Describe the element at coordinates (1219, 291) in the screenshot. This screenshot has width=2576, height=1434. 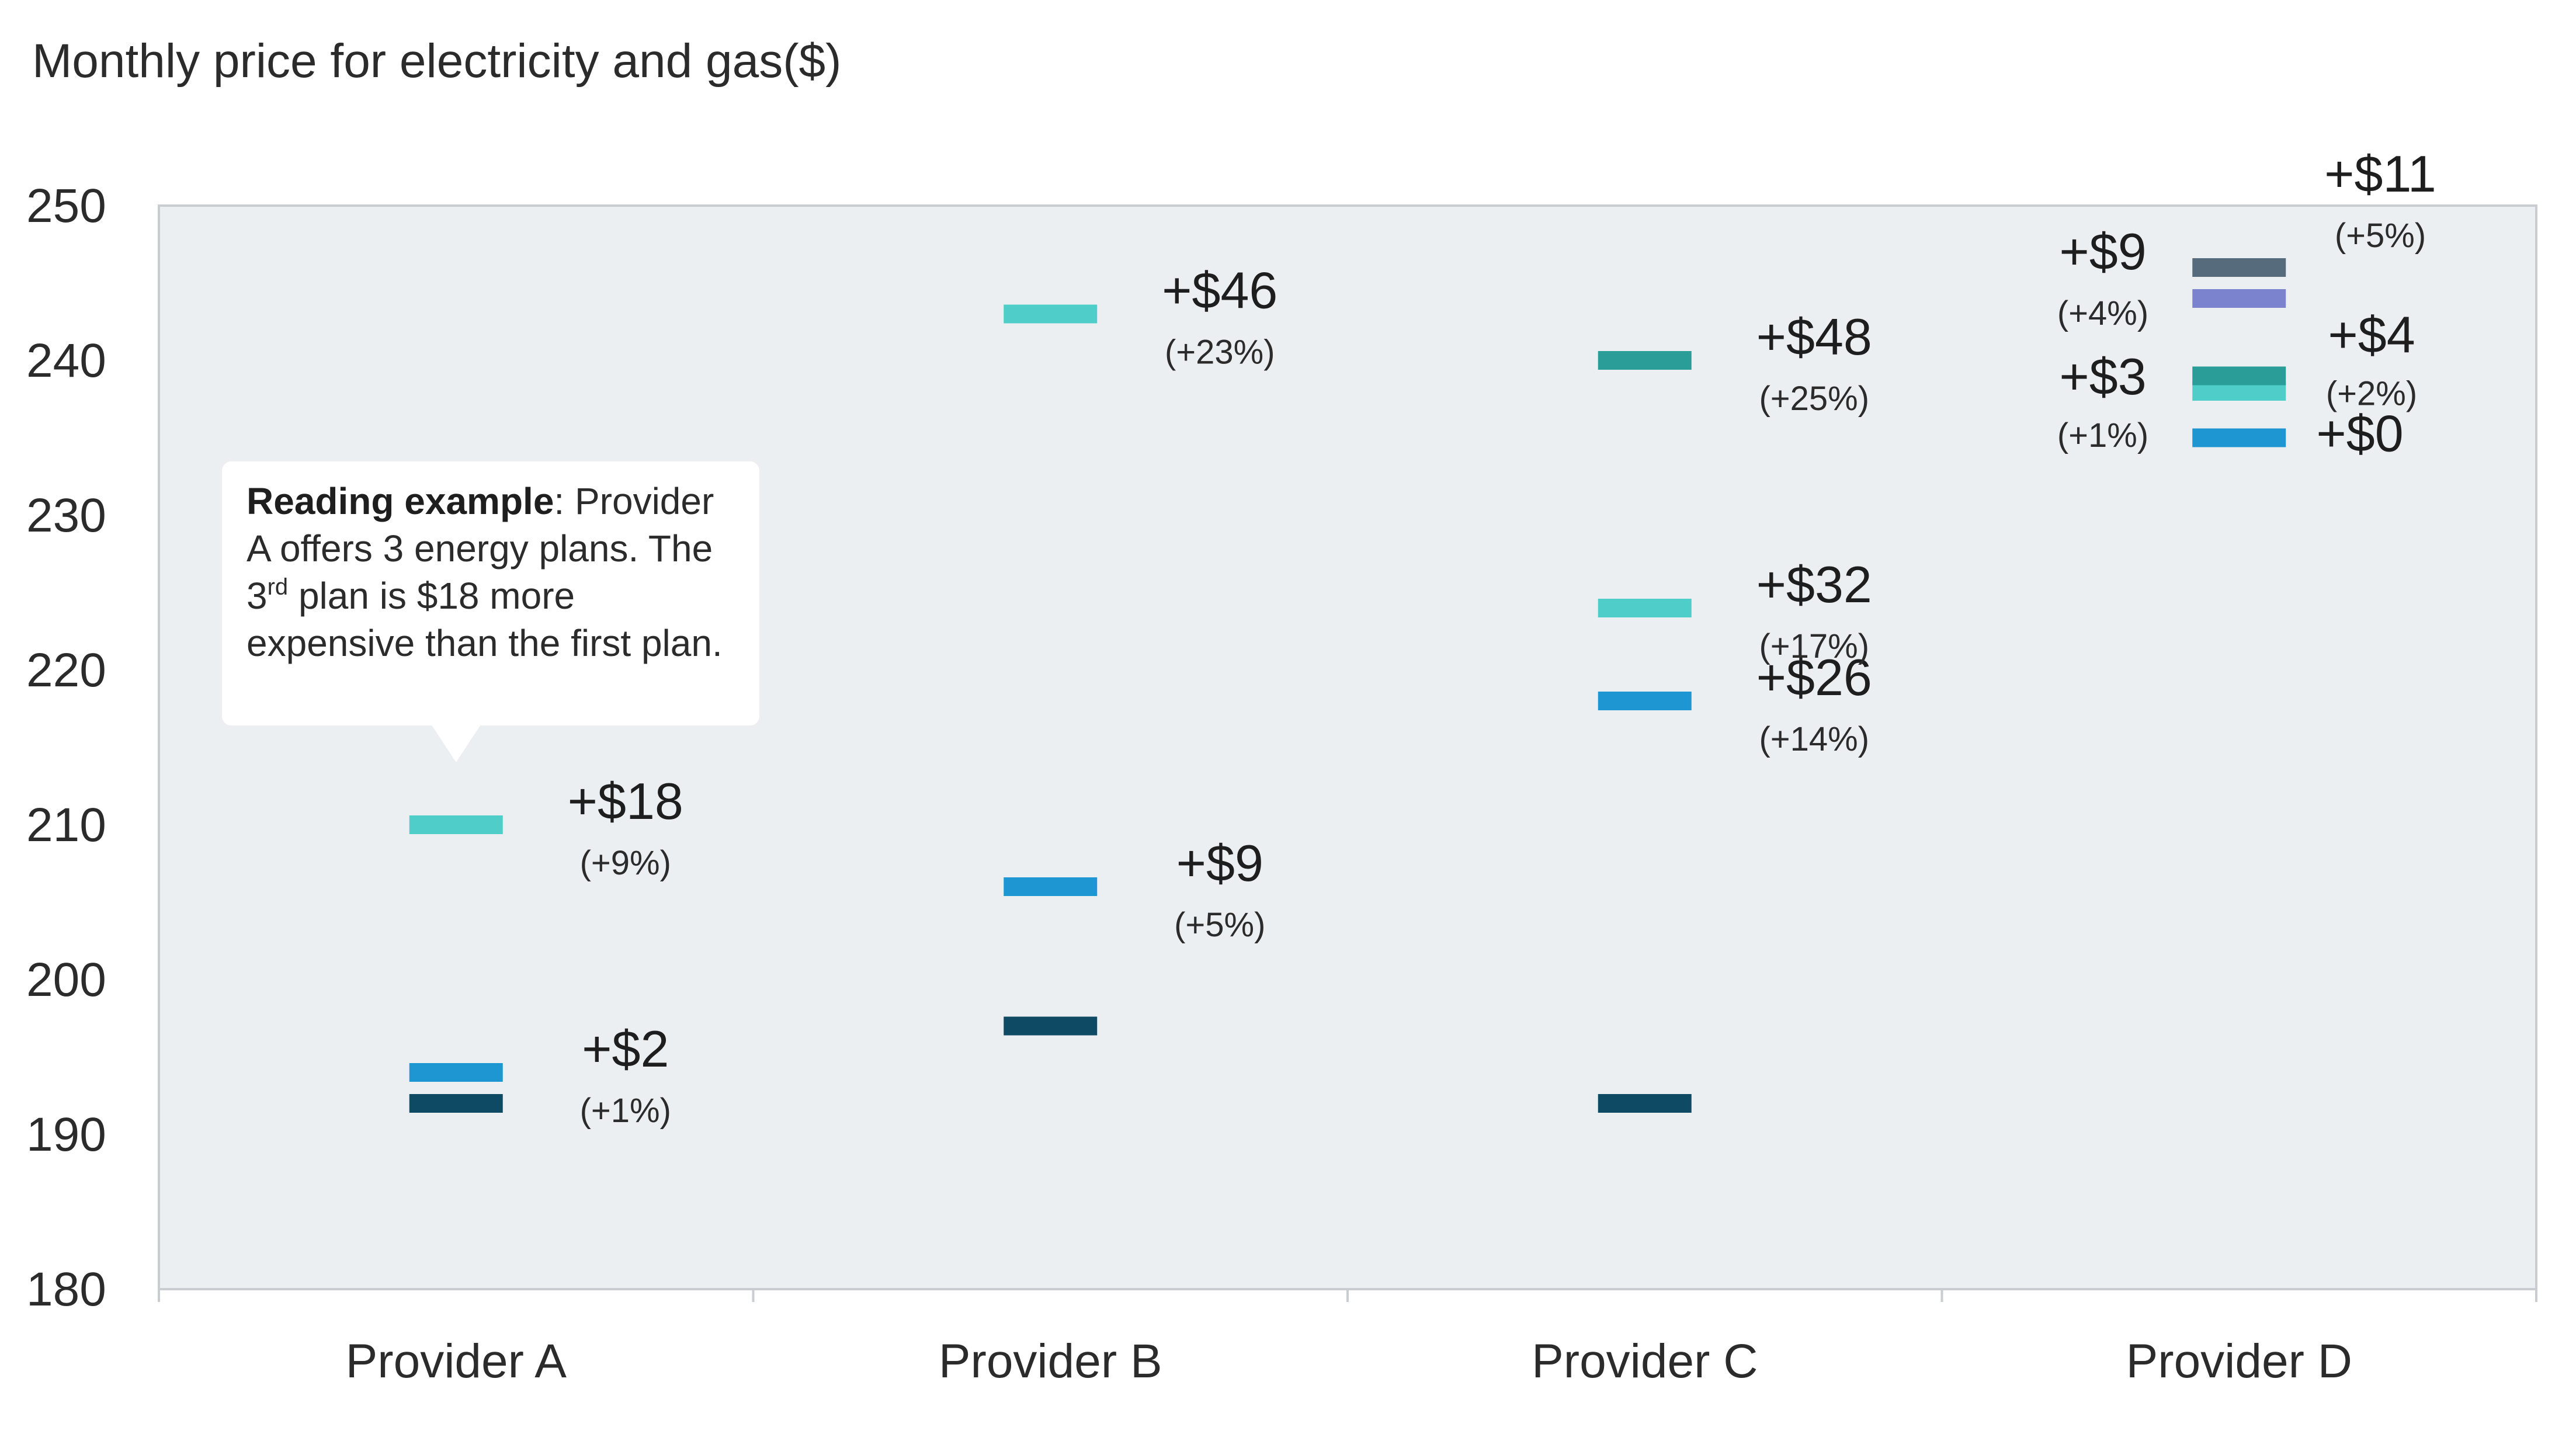
I see `price-difference-label: +$46` at that location.